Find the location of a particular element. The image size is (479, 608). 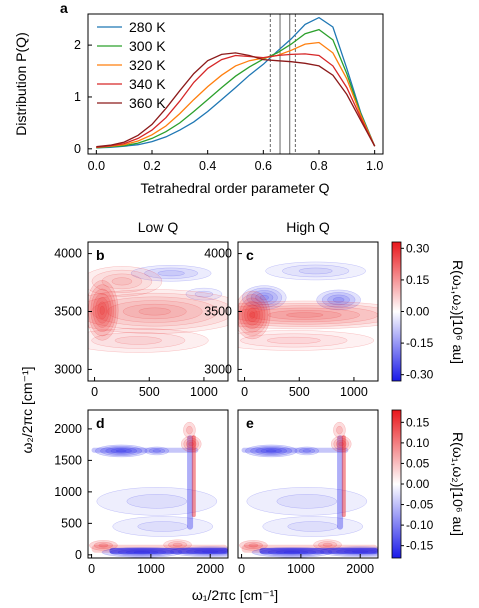

panel-a-ytick-label: 1 is located at coordinates (77, 97).